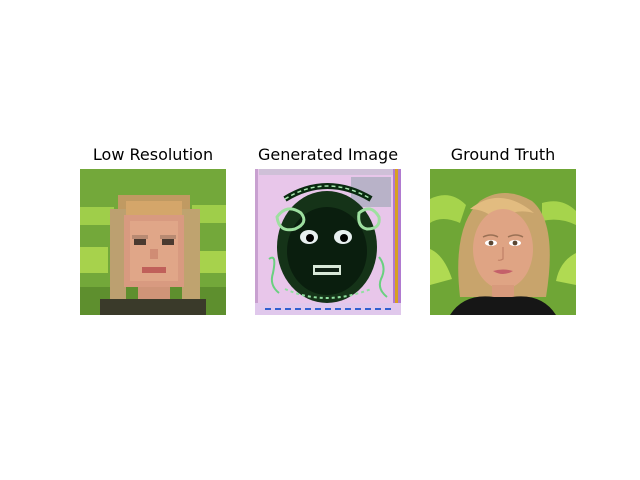 This screenshot has height=480, width=640. Describe the element at coordinates (153, 242) in the screenshot. I see `low-resolution-image` at that location.